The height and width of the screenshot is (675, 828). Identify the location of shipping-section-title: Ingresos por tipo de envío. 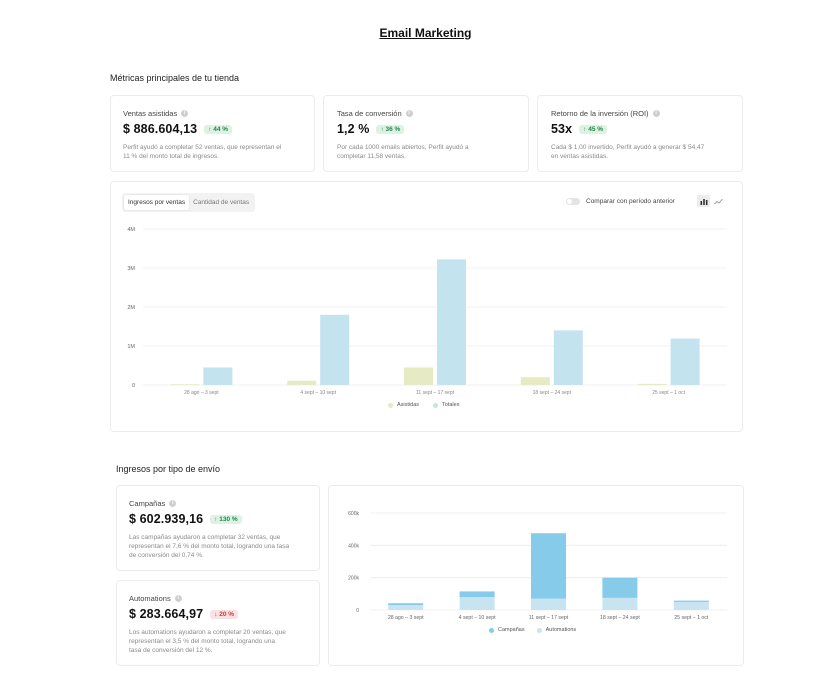
(168, 469).